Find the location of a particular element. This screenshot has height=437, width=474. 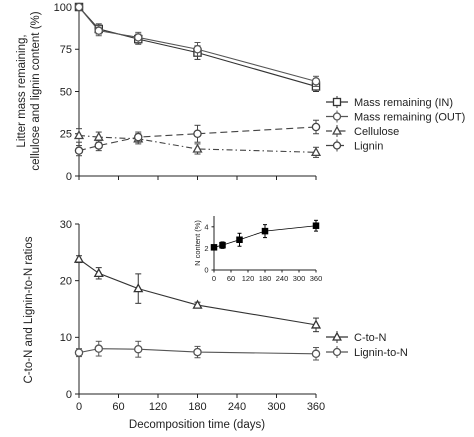

legend-label: Cellulose is located at coordinates (376, 132).